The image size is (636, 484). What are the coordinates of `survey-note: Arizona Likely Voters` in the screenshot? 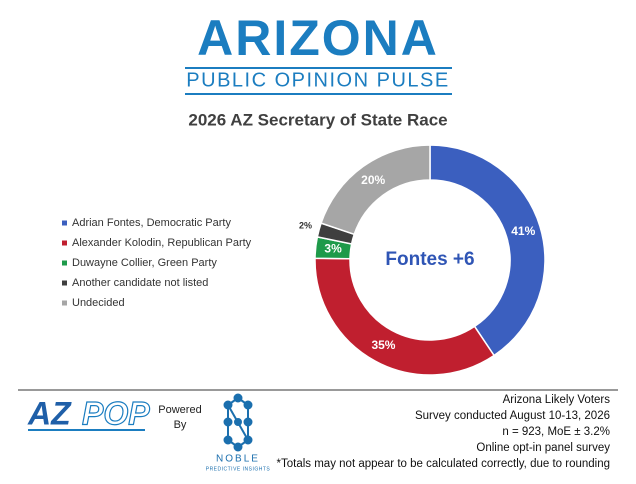 It's located at (557, 400).